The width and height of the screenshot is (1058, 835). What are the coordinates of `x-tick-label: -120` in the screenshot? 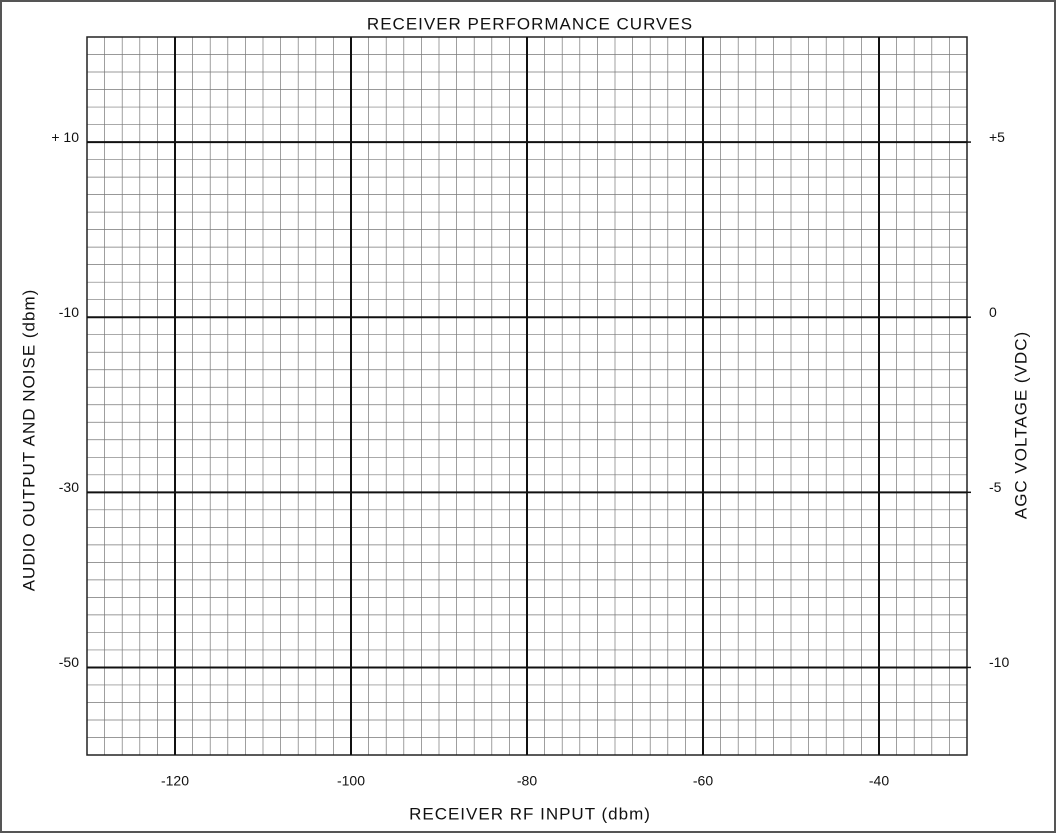 It's located at (175, 781).